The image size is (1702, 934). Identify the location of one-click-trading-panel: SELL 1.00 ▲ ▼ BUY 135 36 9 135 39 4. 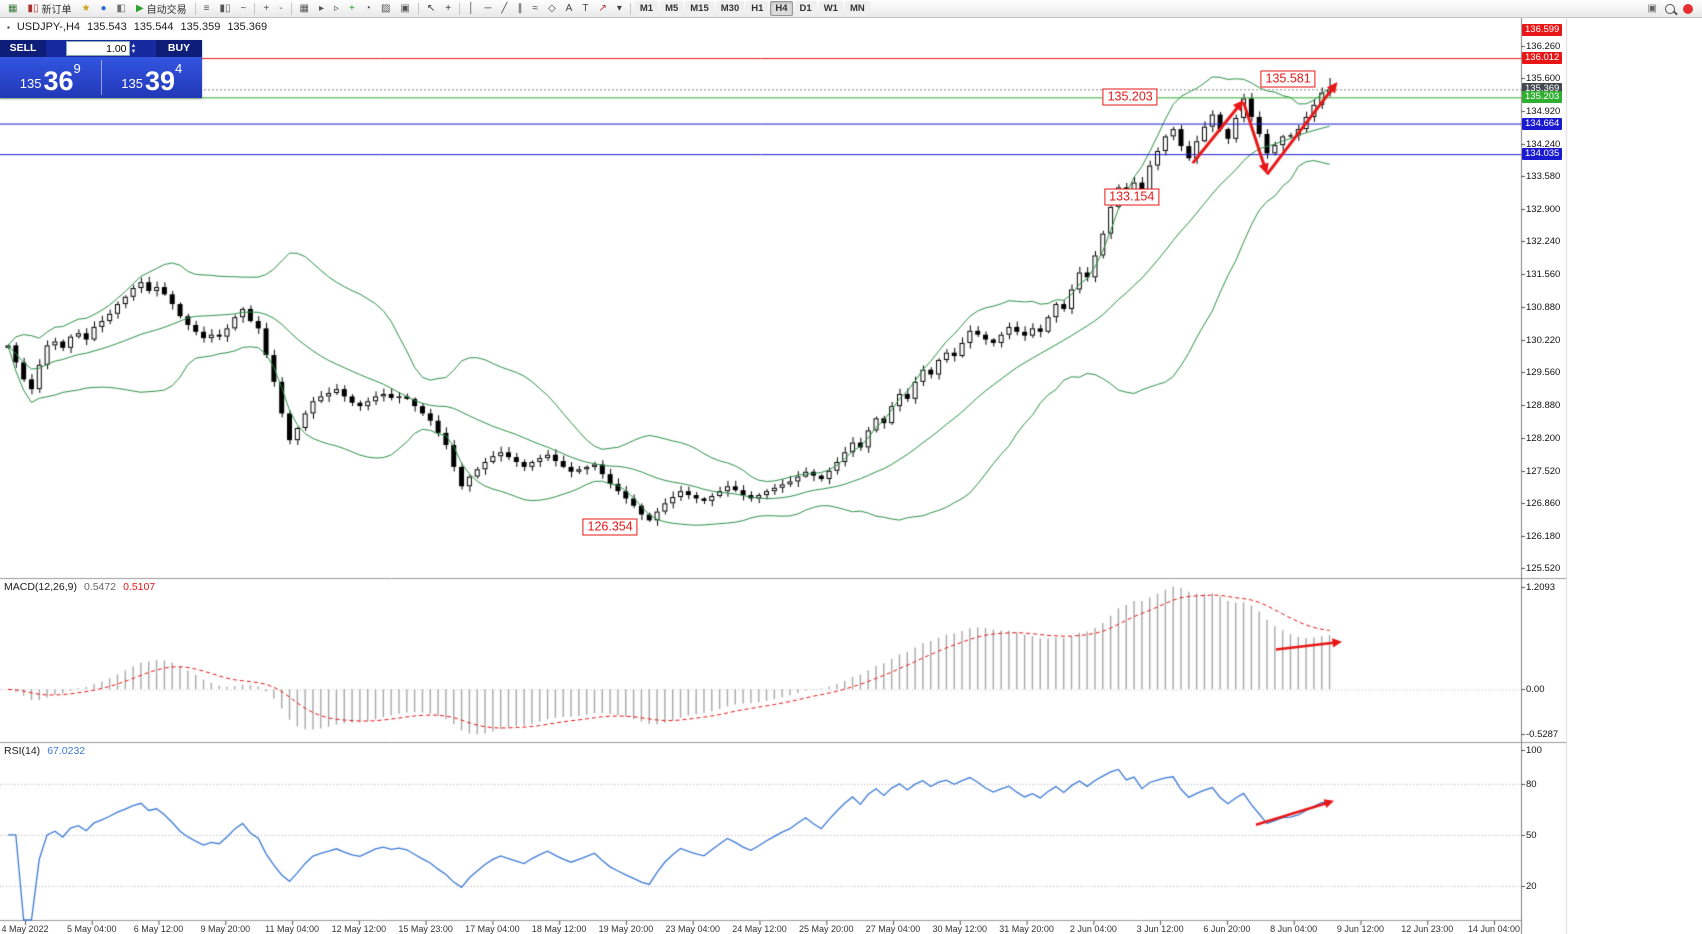
(101, 69).